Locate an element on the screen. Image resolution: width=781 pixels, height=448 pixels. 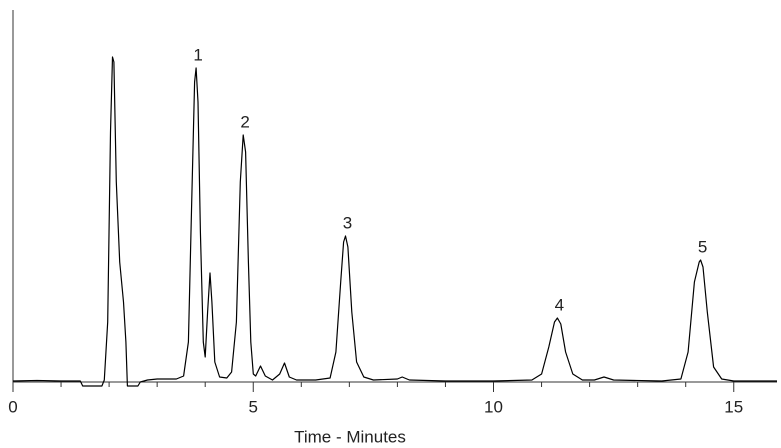
x-tick-label: 5 is located at coordinates (253, 406).